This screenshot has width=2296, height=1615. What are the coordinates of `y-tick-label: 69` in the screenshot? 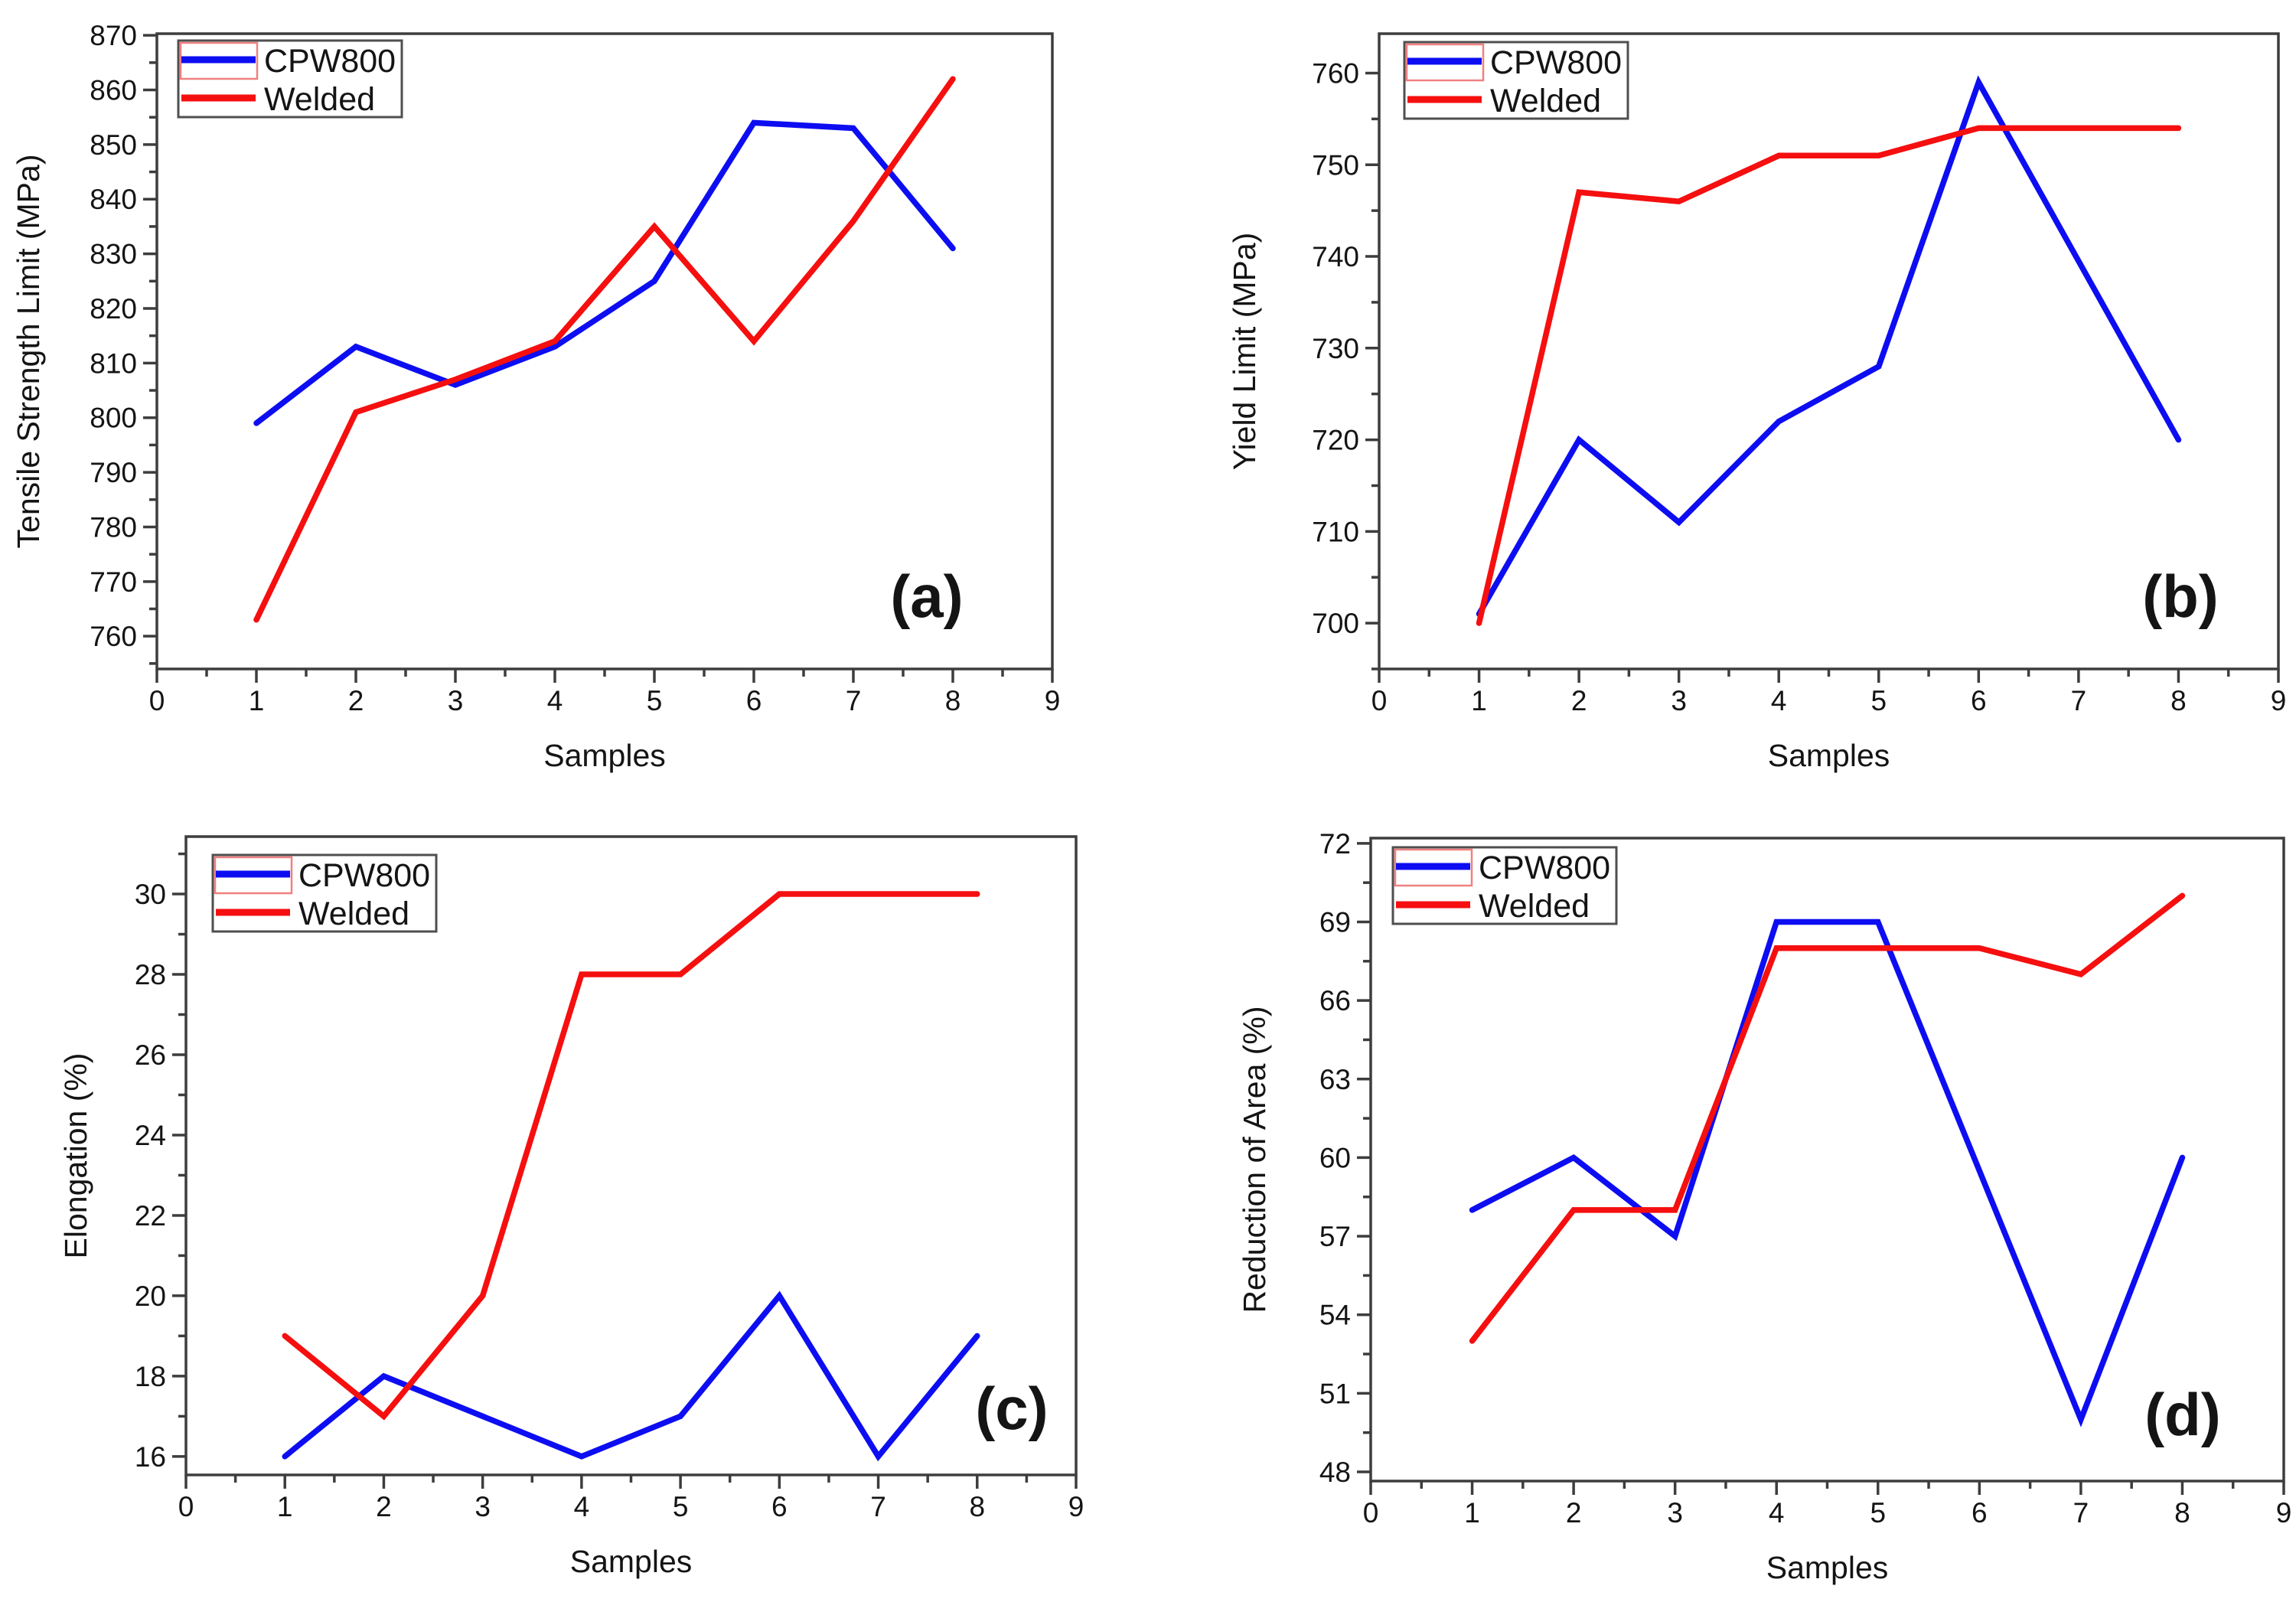 It's located at (1335, 922).